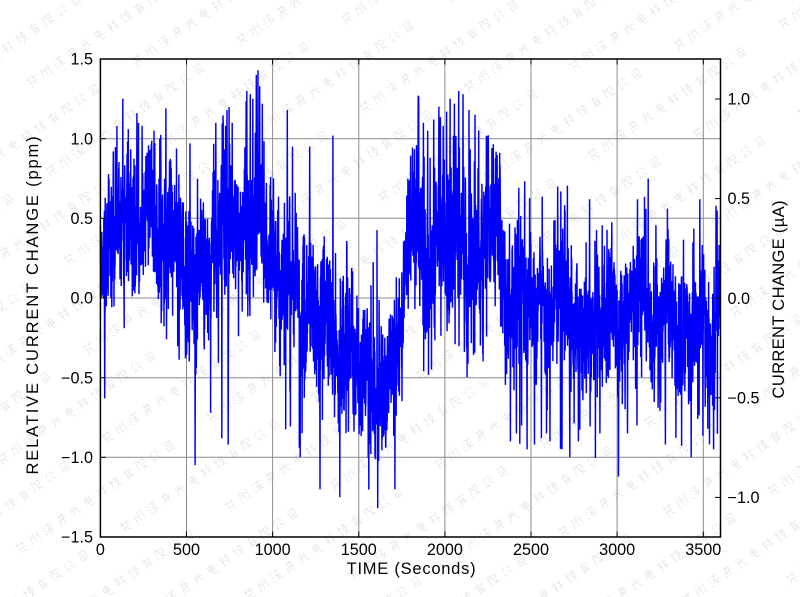 This screenshot has width=800, height=597. Describe the element at coordinates (445, 550) in the screenshot. I see `svg-text: 2000` at that location.